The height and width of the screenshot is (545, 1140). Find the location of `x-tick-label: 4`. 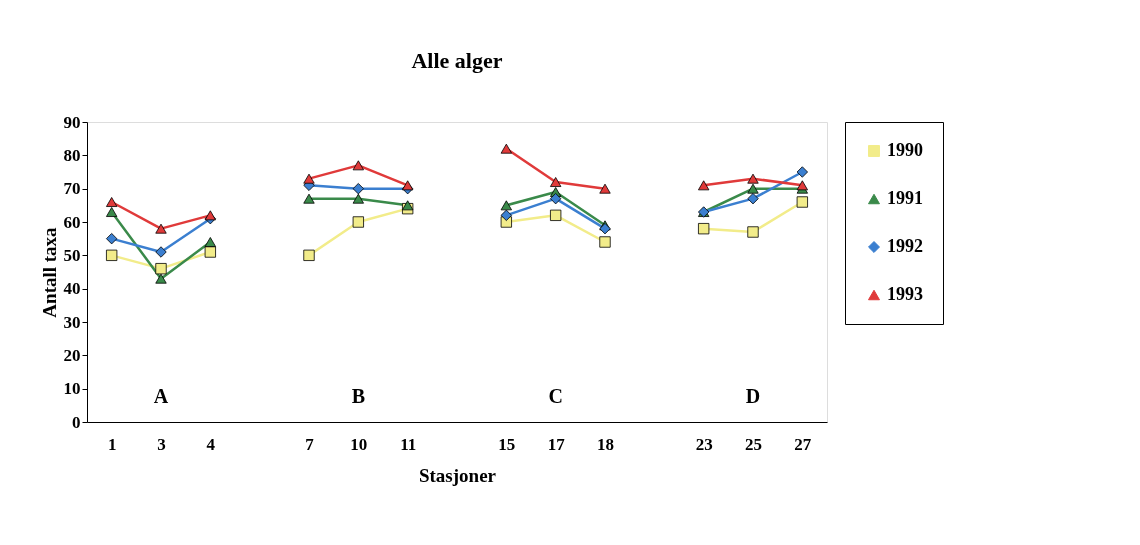

x-tick-label: 4 is located at coordinates (211, 444).